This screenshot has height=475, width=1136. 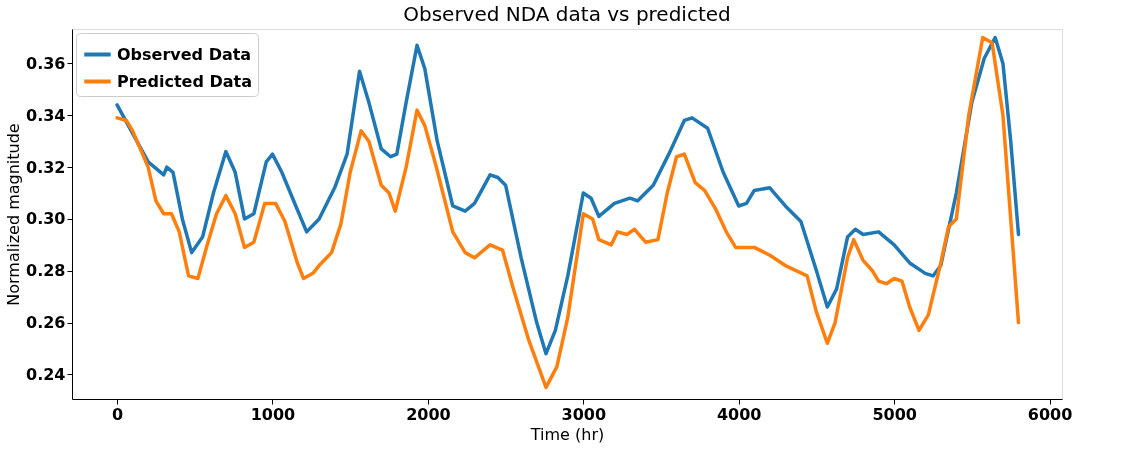 I want to click on y-tick-label: 0.34, so click(x=46, y=115).